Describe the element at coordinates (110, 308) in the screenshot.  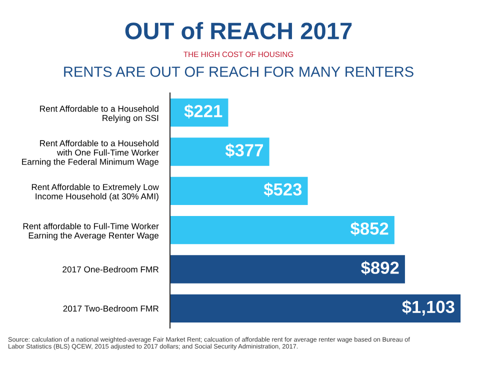
I see `y-tick-label: 2017 Two-Bedroom FMR` at that location.